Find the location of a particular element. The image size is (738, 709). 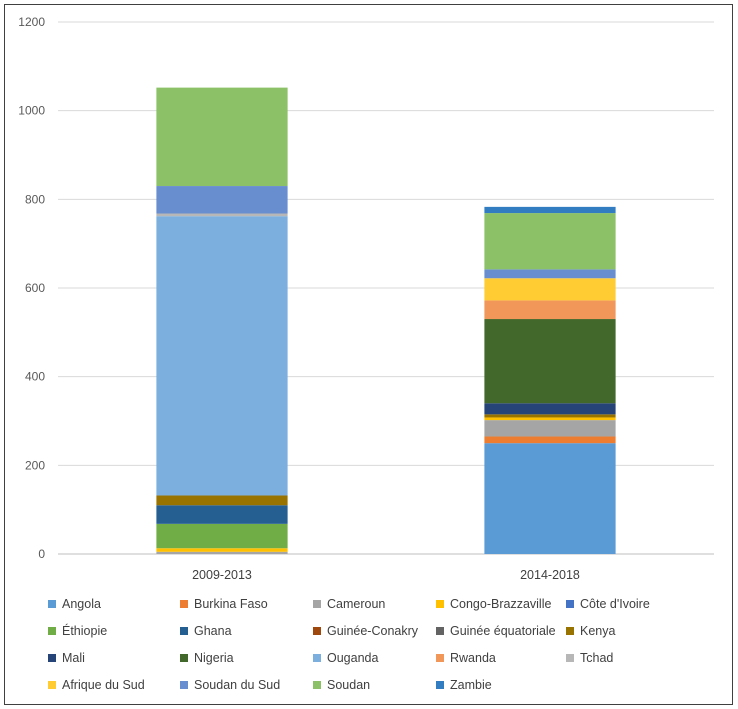

legend-label: Zambie is located at coordinates (471, 684).